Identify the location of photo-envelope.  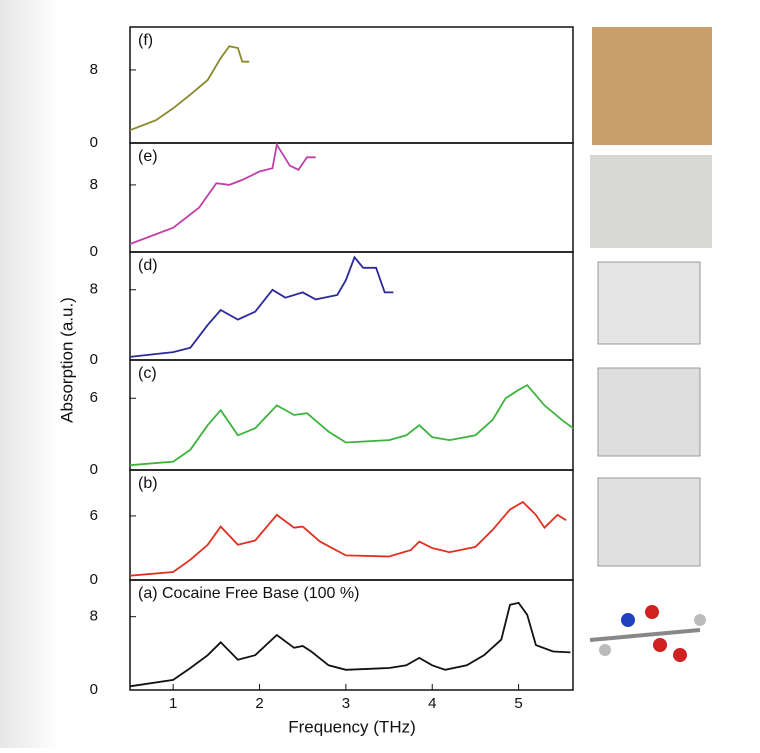
(649, 303).